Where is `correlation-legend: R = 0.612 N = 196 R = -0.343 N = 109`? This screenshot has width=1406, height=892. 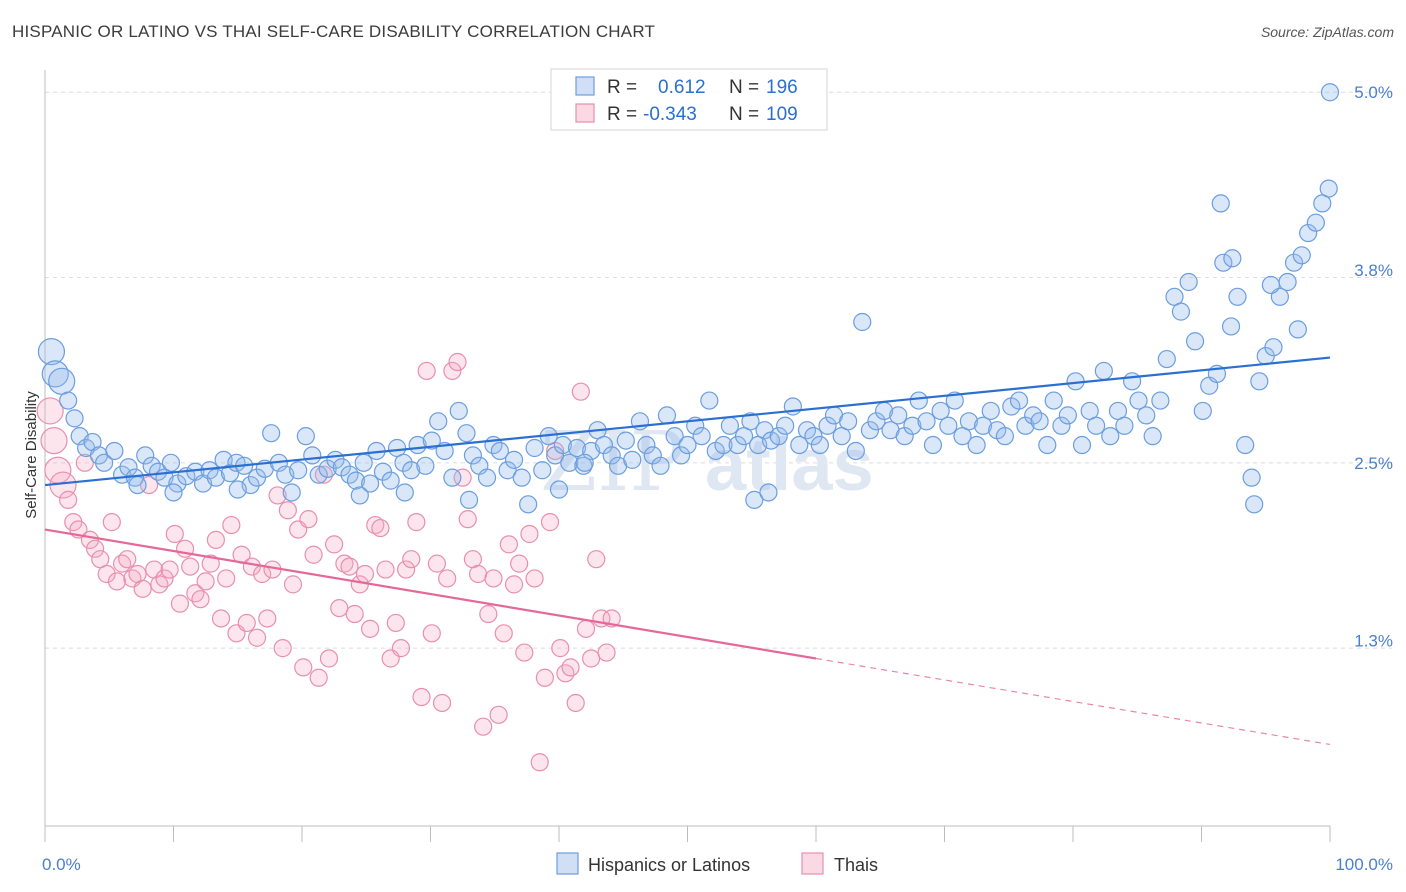 correlation-legend: R = 0.612 N = 196 R = -0.343 N = 109 is located at coordinates (689, 99).